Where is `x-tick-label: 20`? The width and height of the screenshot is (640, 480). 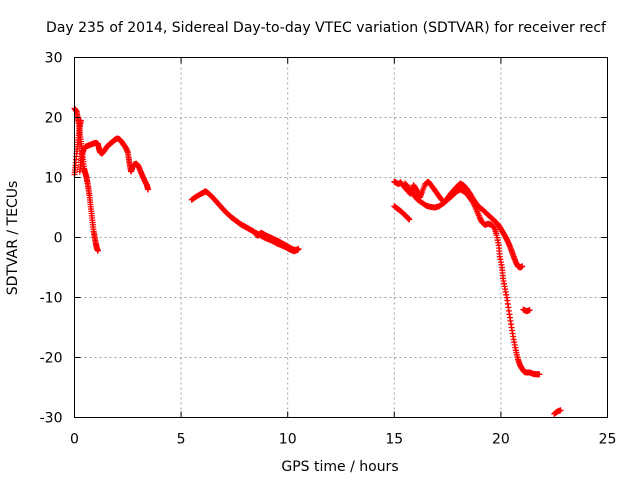
x-tick-label: 20 is located at coordinates (501, 440).